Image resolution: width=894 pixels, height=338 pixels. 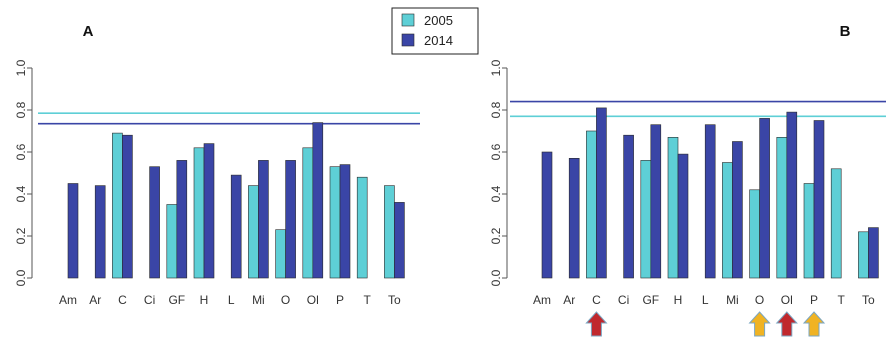 I want to click on panel-letter: A, so click(x=88, y=31).